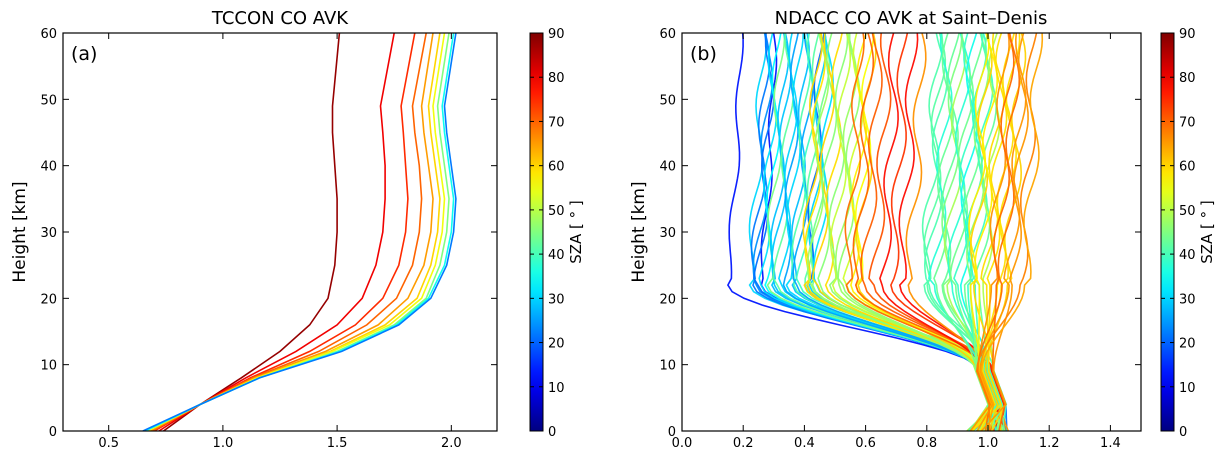 The image size is (1231, 458). Describe the element at coordinates (703, 54) in the screenshot. I see `panel-label: (b)` at that location.